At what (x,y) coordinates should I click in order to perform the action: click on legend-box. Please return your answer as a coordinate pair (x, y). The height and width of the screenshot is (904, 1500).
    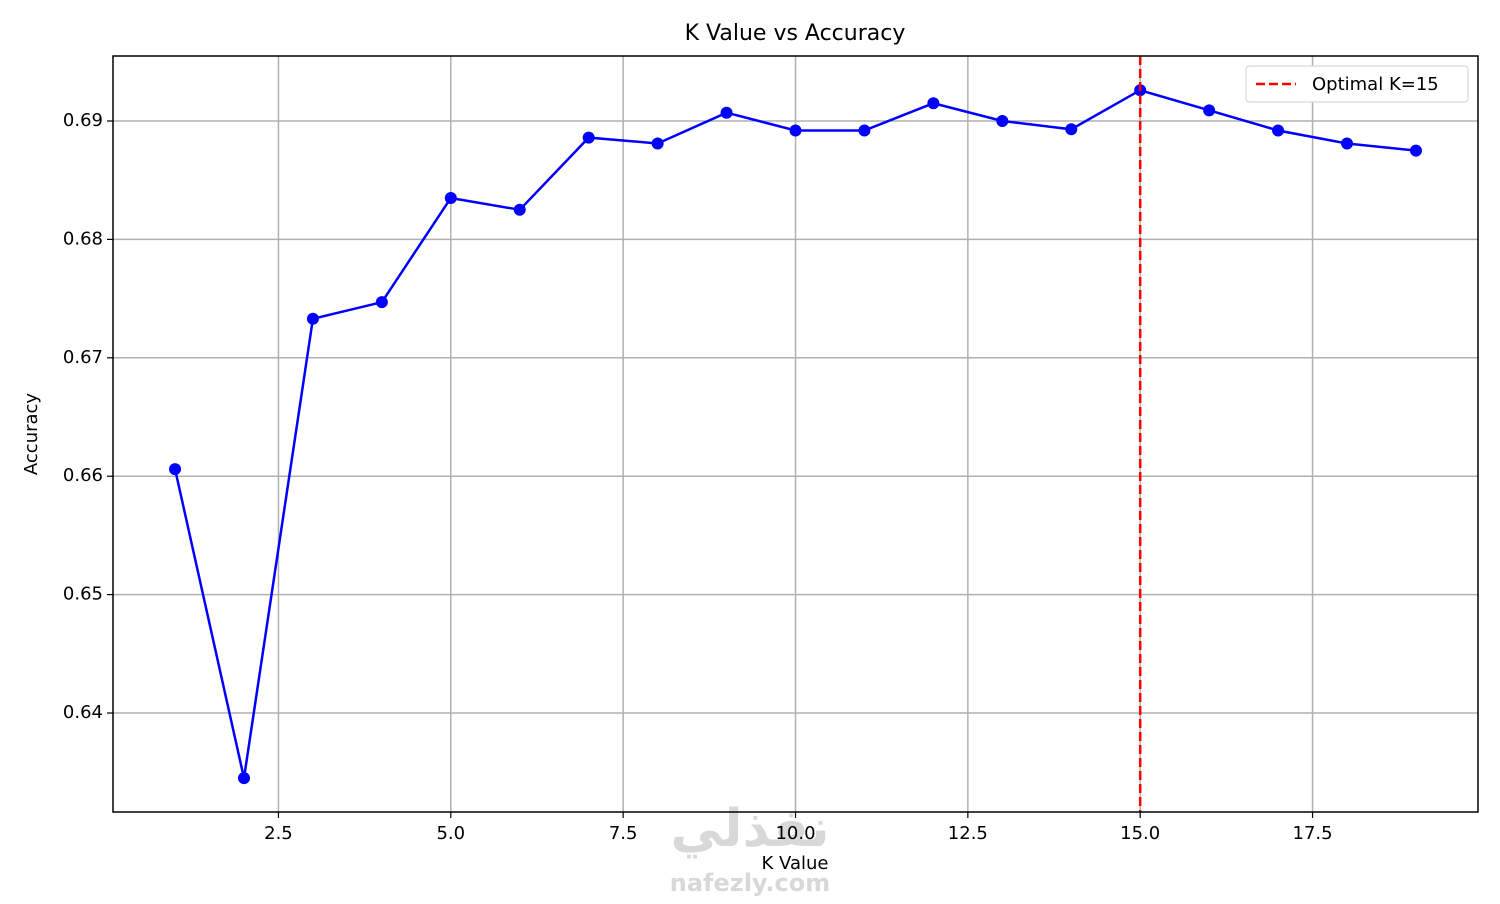
    Looking at the image, I should click on (1357, 84).